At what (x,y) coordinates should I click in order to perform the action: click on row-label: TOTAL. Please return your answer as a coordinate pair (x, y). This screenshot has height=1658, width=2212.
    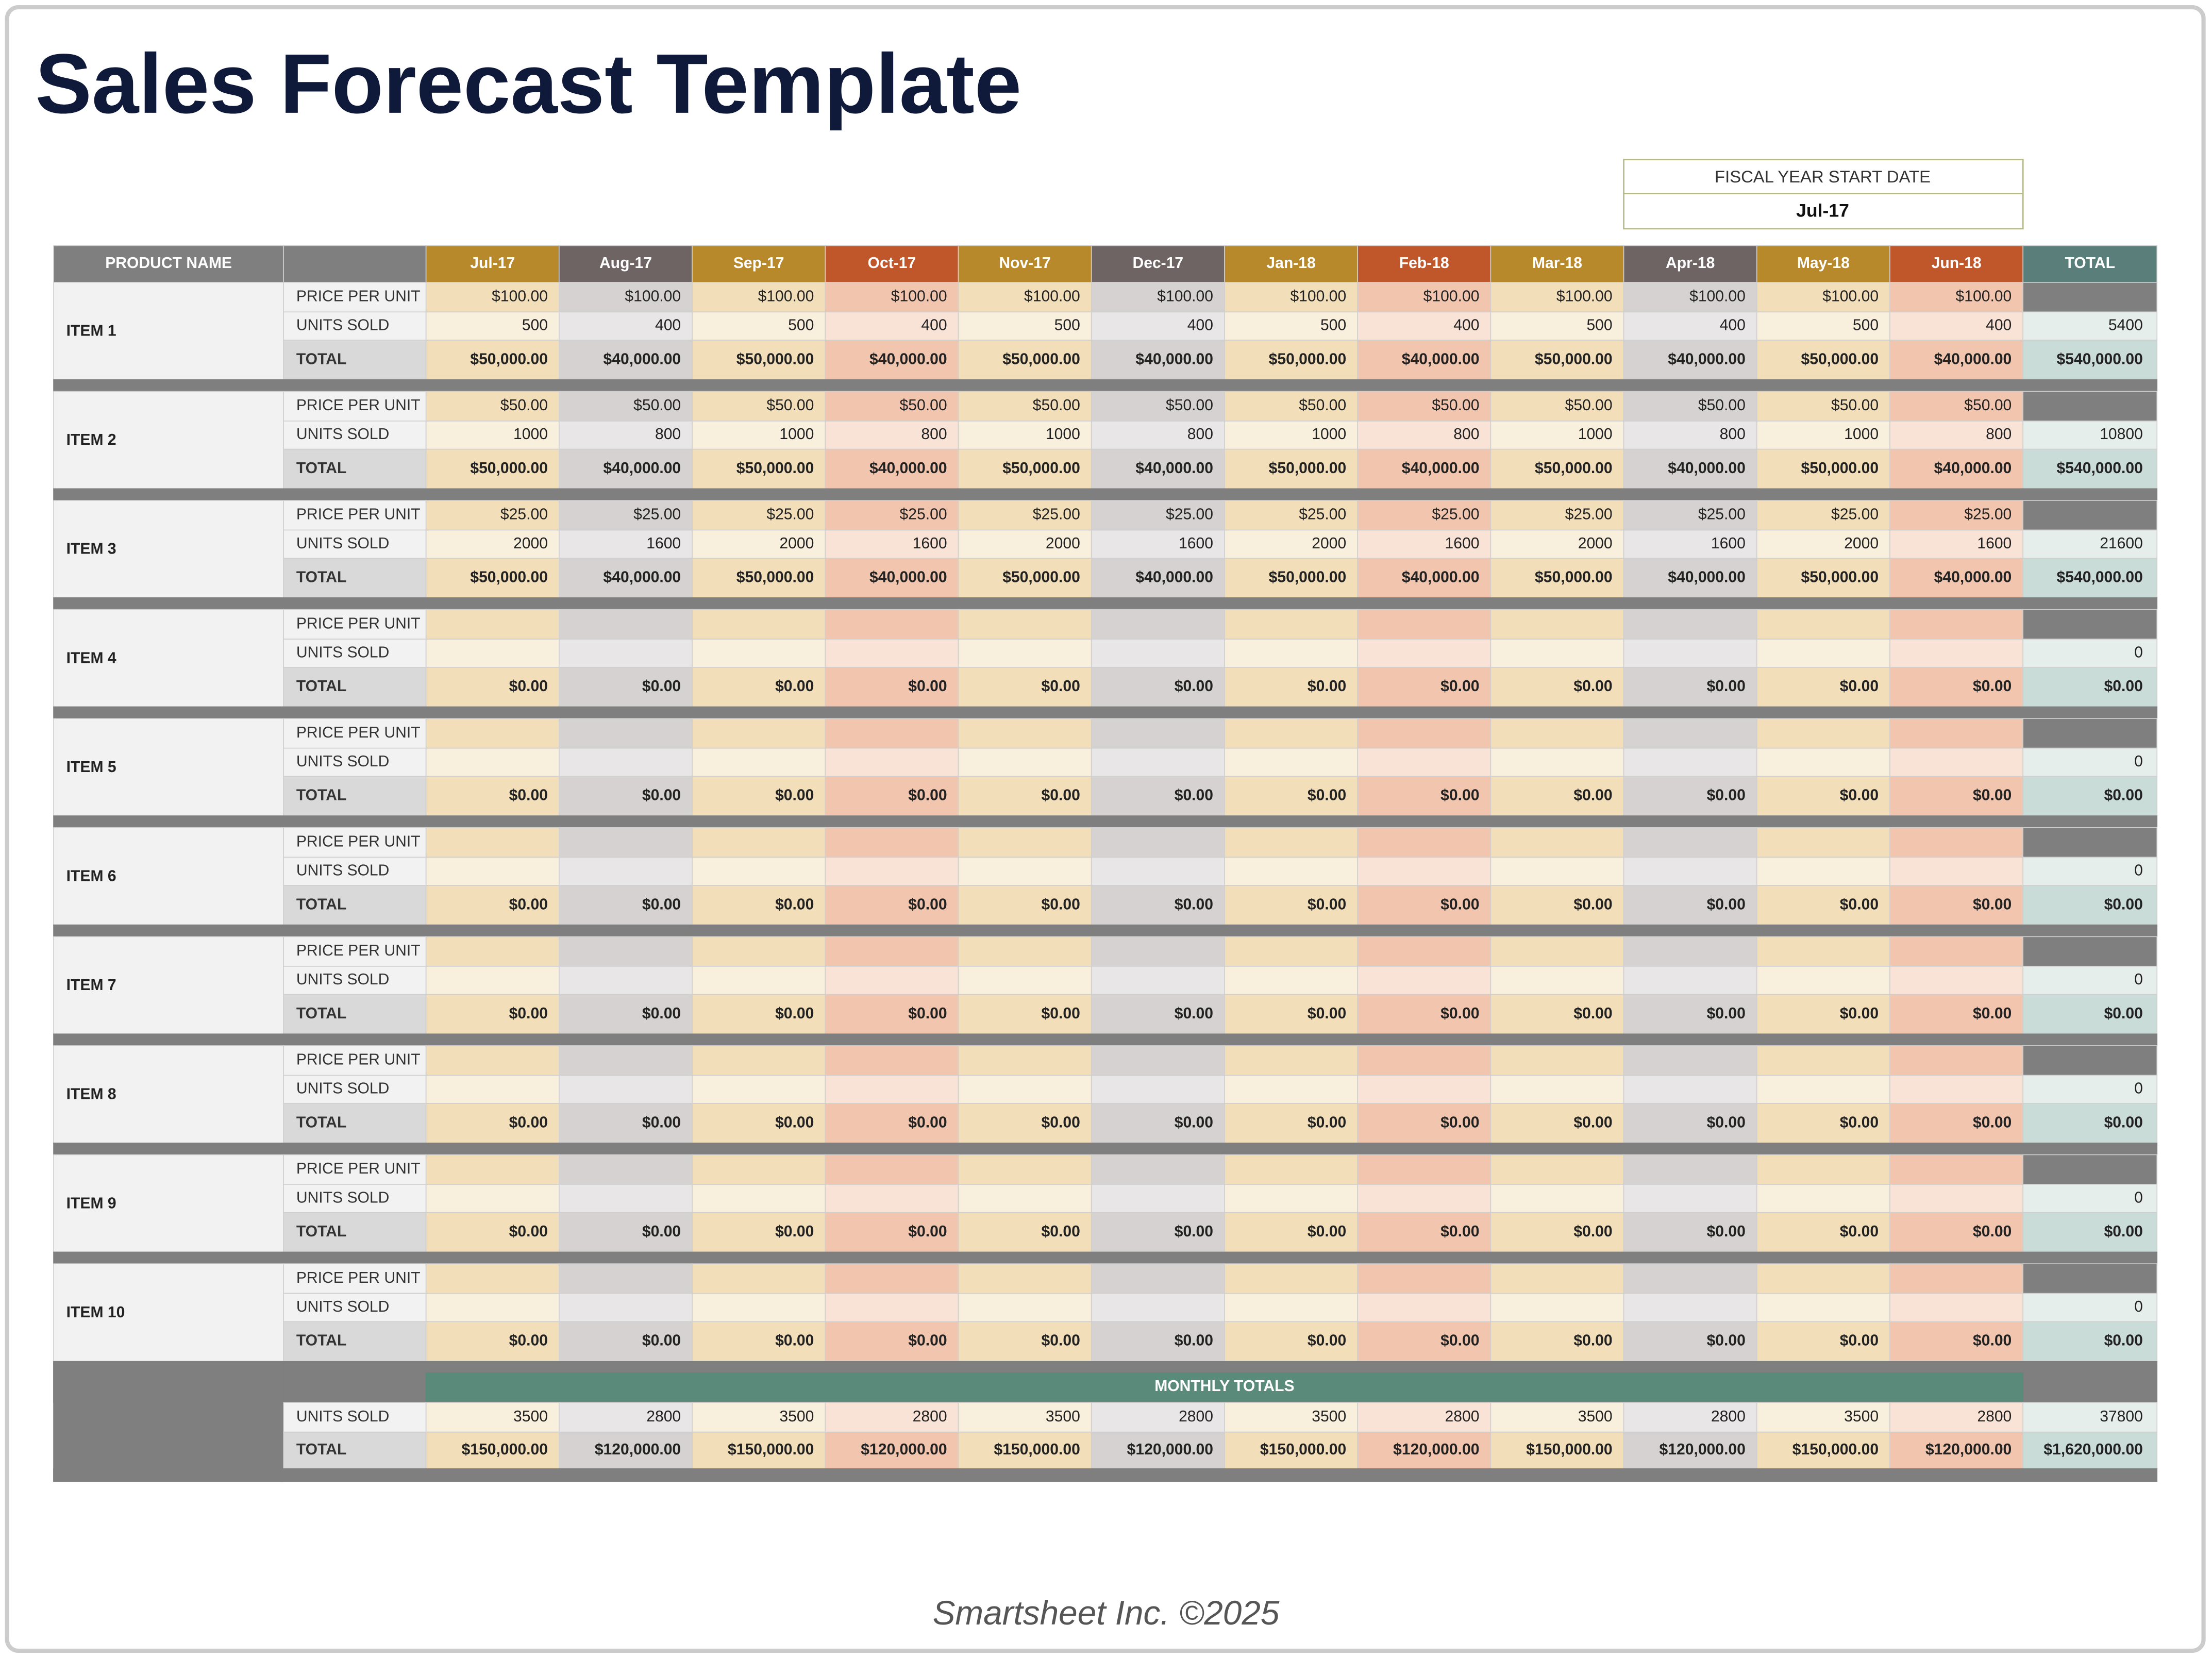
    Looking at the image, I should click on (321, 1340).